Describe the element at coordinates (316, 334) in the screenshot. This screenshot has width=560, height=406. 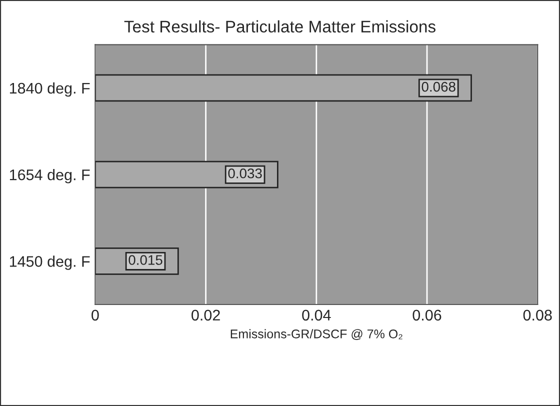
I see `x-axis-title: Emissions-GR/DSCF @ 7% O₂` at that location.